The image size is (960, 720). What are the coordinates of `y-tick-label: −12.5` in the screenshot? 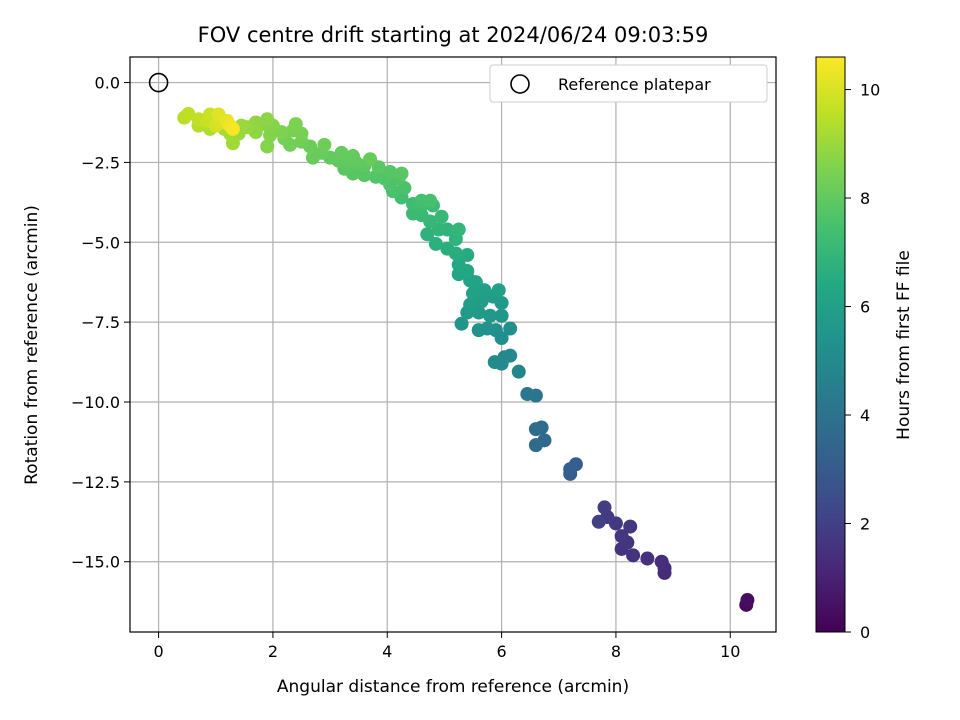 It's located at (95, 482).